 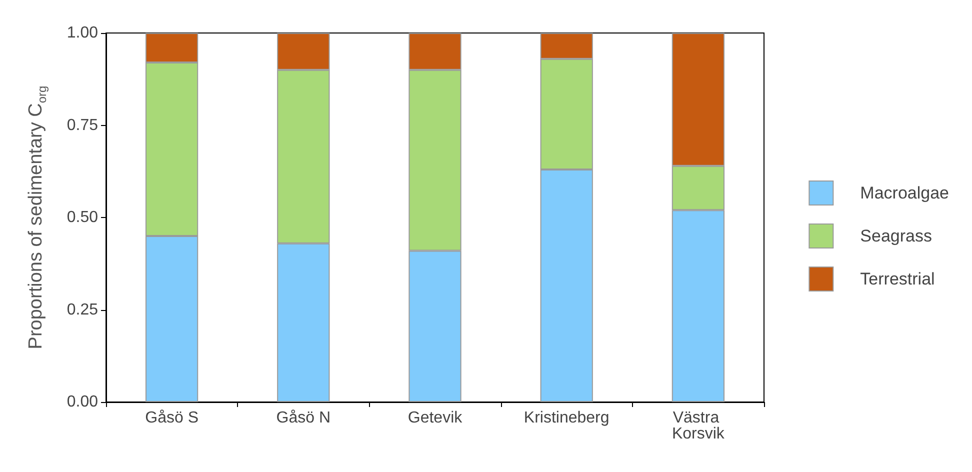 I want to click on y-tick-label: 1.00, so click(x=82, y=33).